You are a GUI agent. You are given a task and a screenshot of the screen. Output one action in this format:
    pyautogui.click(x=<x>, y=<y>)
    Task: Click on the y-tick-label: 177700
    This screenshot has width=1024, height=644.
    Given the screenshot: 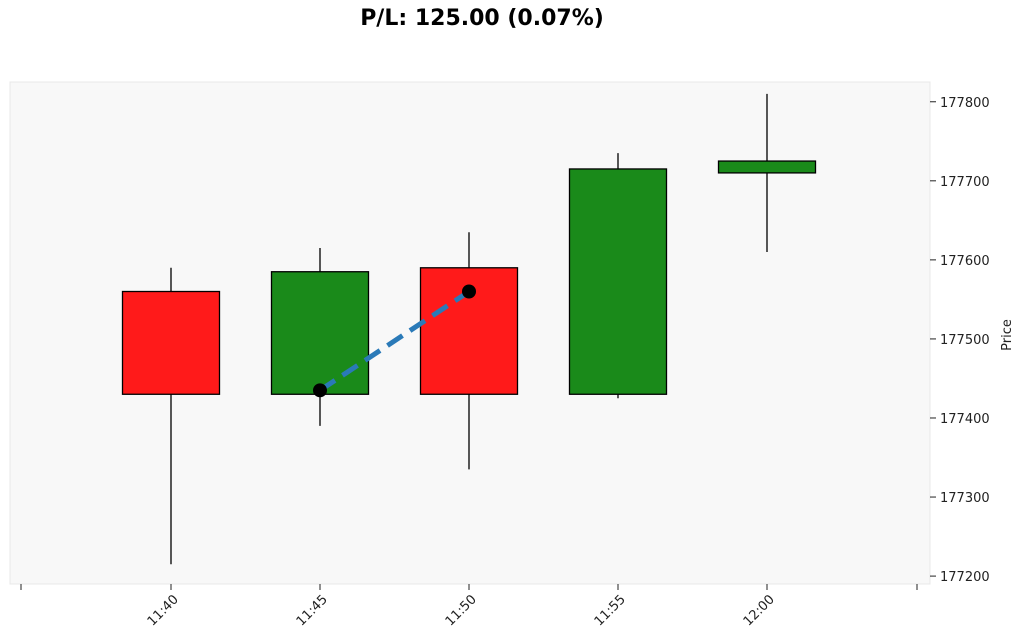 What is the action you would take?
    pyautogui.click(x=965, y=182)
    